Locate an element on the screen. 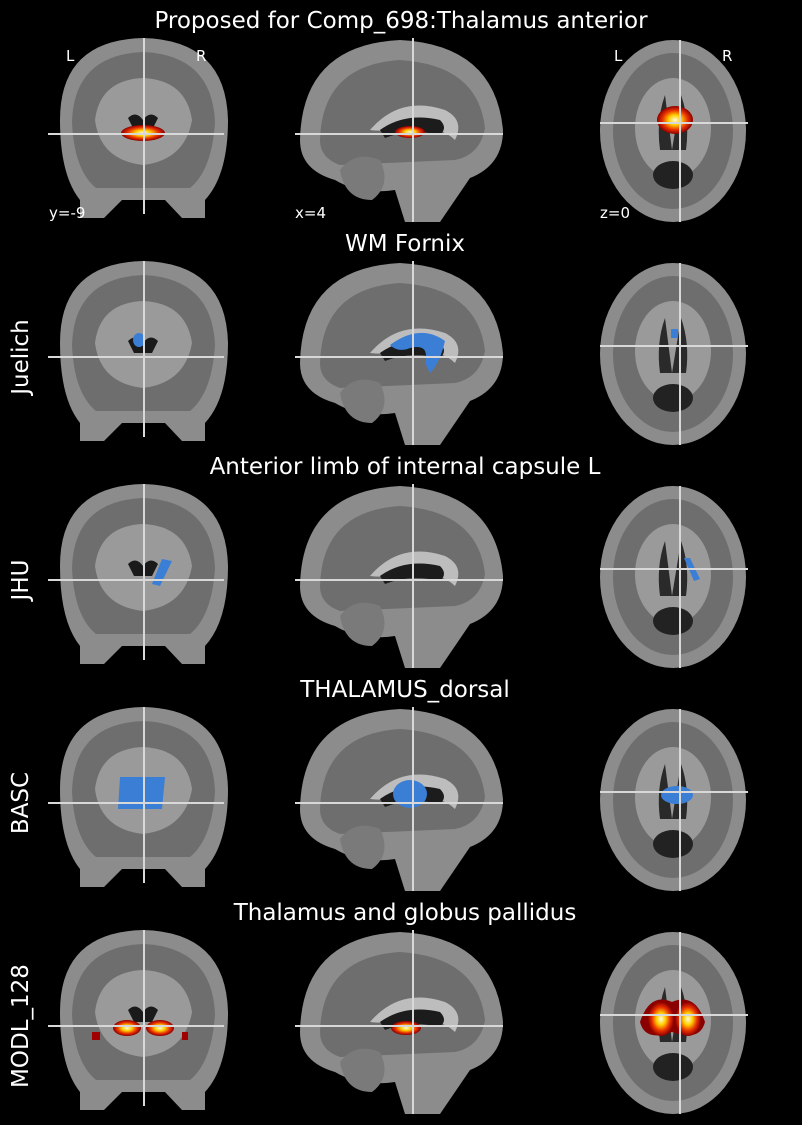  atlas-label: JHU is located at coordinates (21, 581).